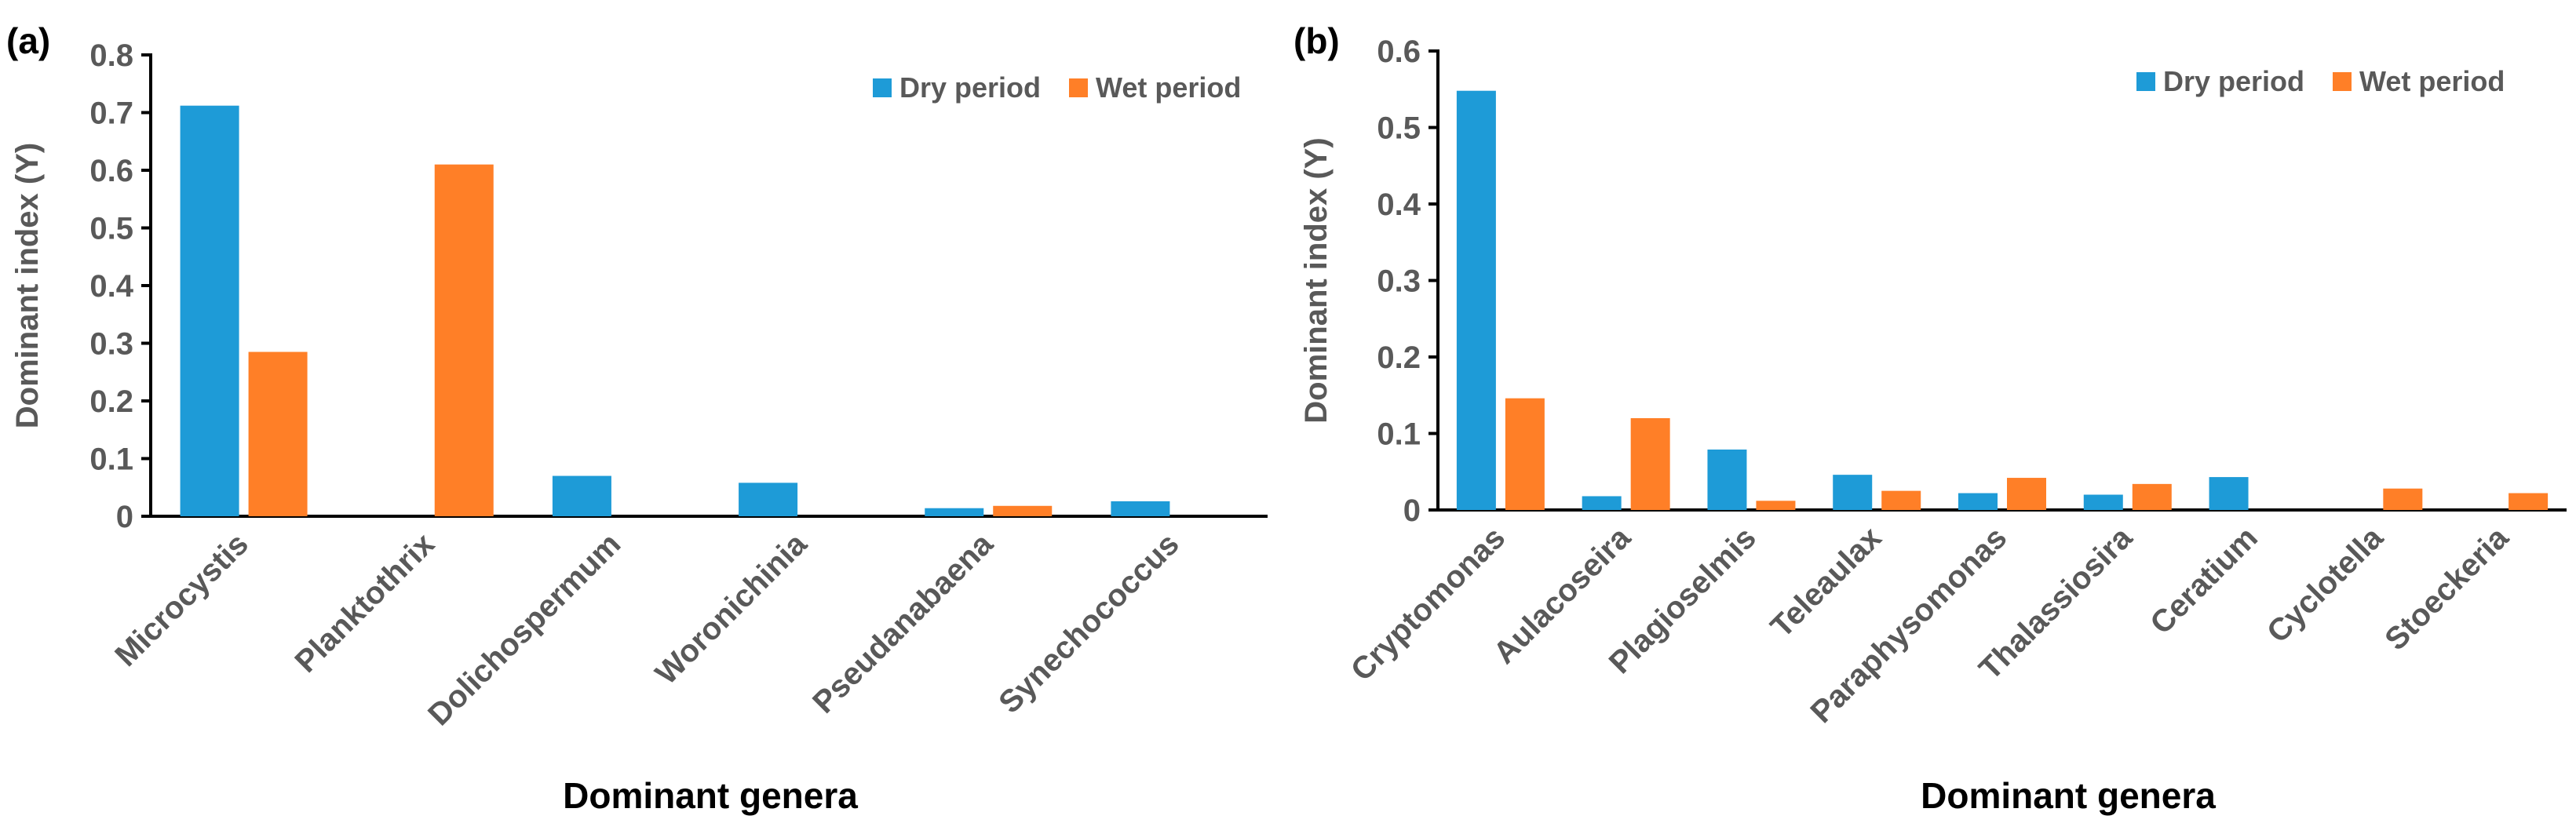  I want to click on bar-wet-plagioselmis, so click(1776, 505).